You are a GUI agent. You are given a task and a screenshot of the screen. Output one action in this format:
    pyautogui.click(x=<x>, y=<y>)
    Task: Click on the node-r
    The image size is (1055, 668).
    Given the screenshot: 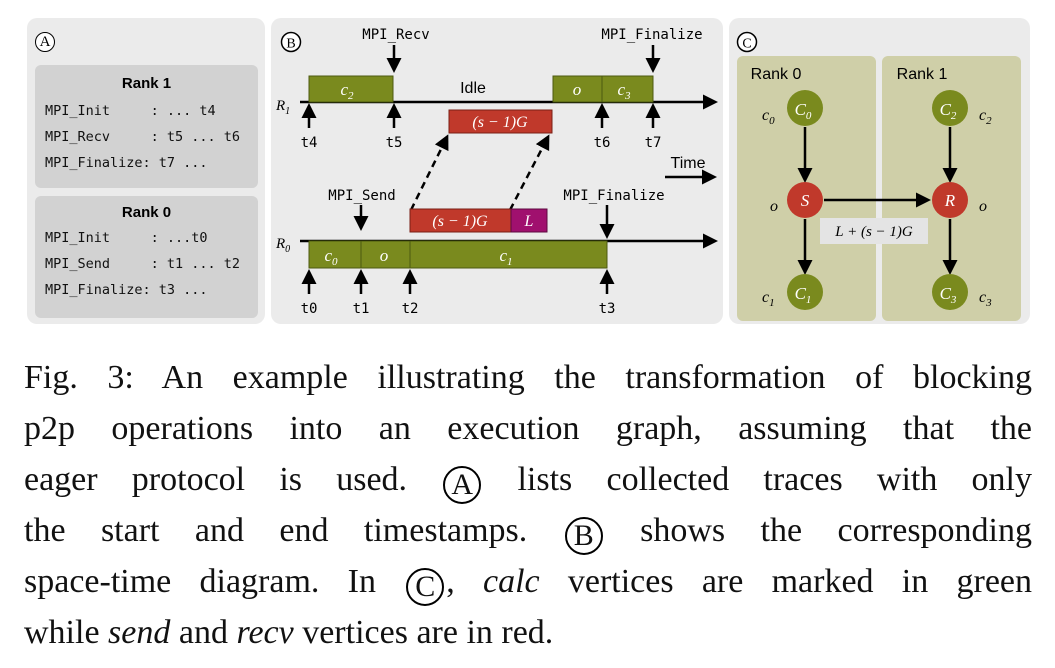 What is the action you would take?
    pyautogui.click(x=950, y=200)
    